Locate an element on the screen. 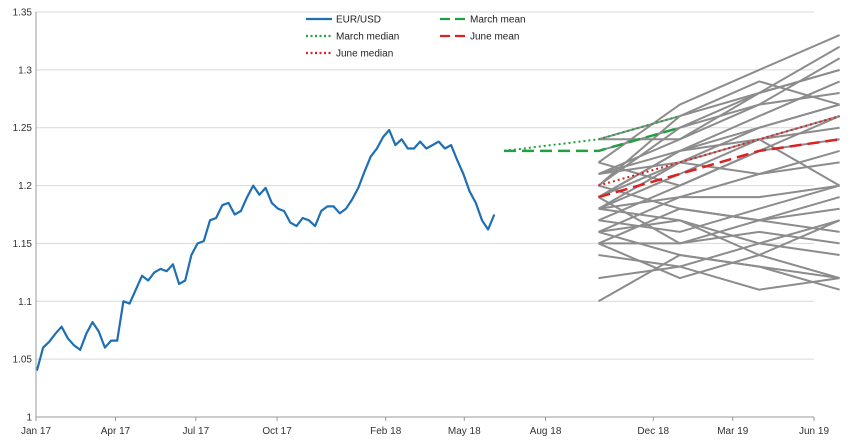  legend-label: June median is located at coordinates (364, 54).